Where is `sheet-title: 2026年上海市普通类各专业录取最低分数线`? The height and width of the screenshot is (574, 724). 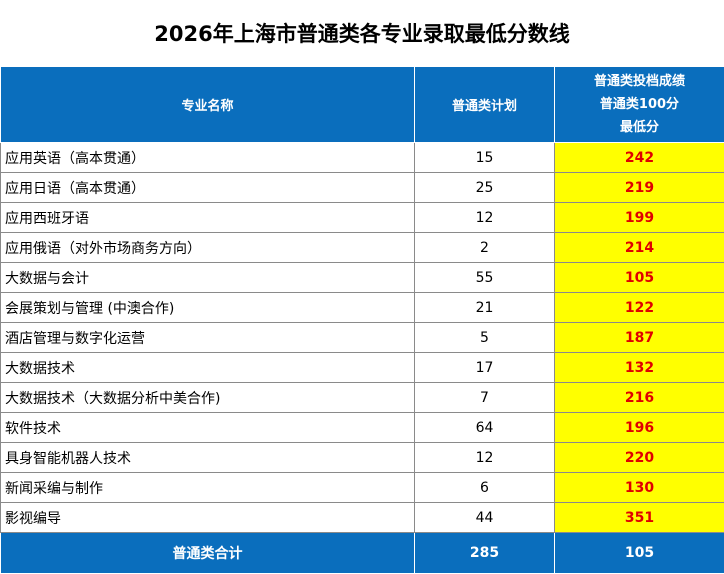
sheet-title: 2026年上海市普通类各专业录取最低分数线 is located at coordinates (362, 33).